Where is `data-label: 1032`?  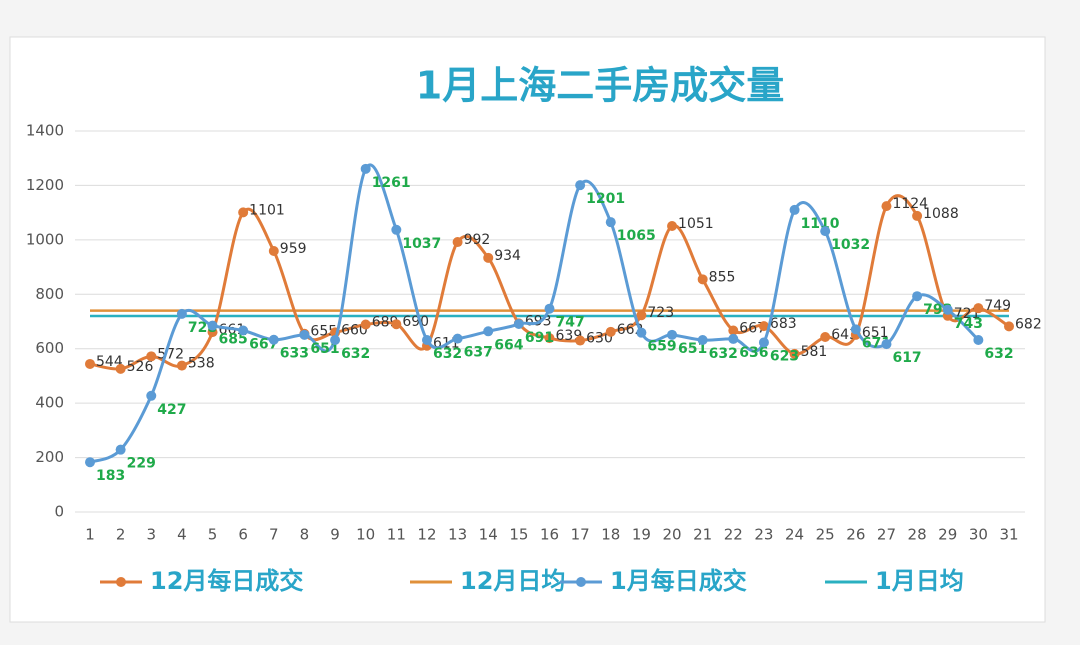
data-label: 1032 is located at coordinates (850, 245).